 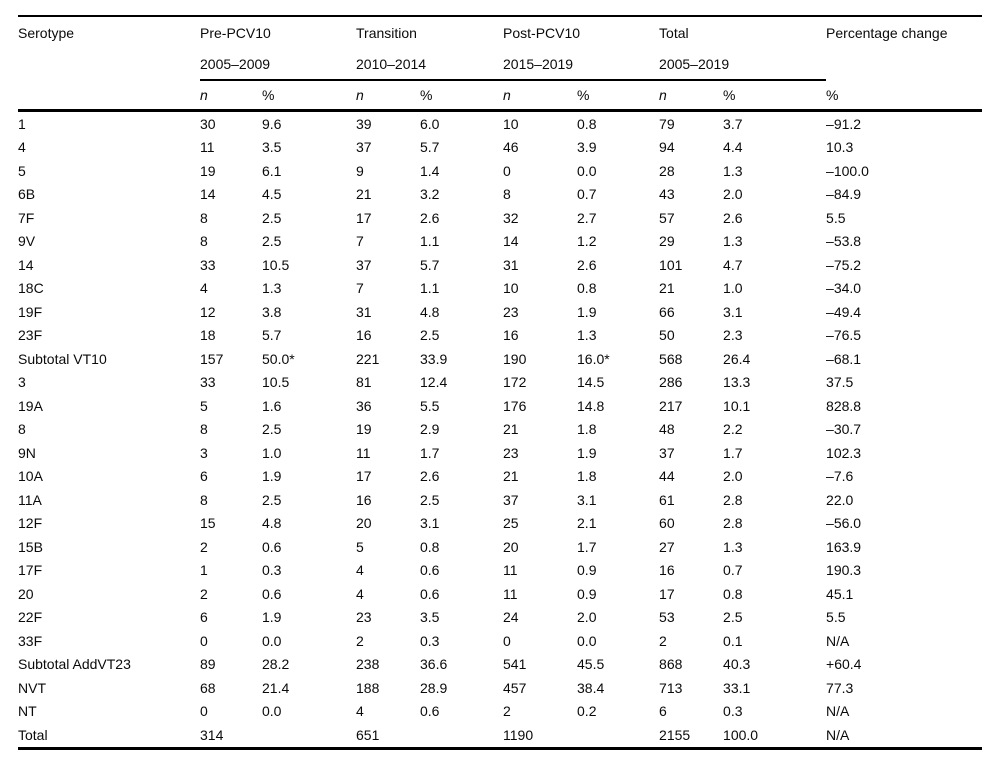 What do you see at coordinates (22, 147) in the screenshot?
I see `serotype-cell: 4` at bounding box center [22, 147].